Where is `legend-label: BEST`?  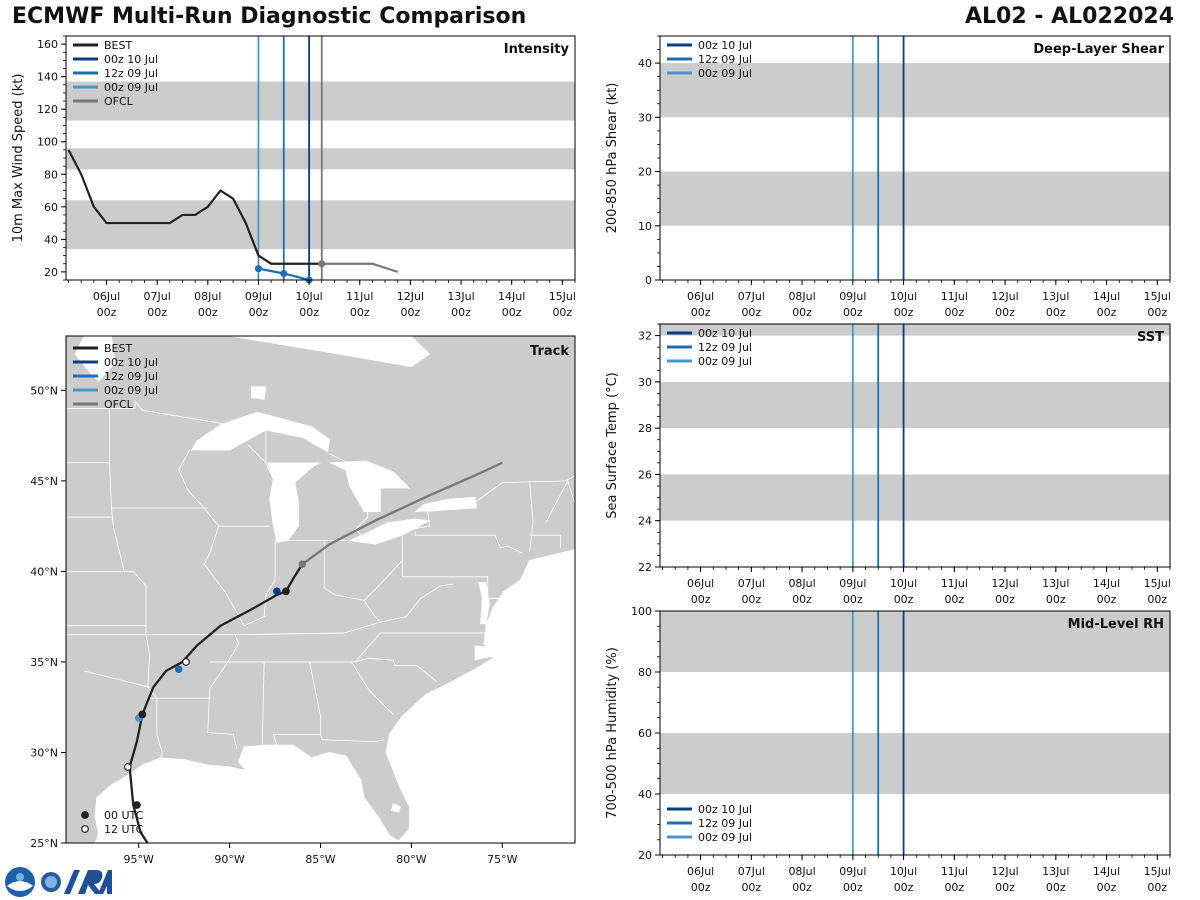 legend-label: BEST is located at coordinates (118, 348).